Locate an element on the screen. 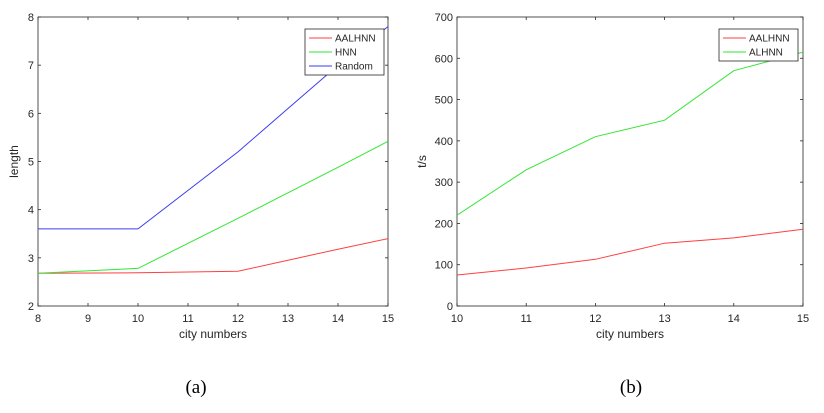 The image size is (824, 413). y-tick-label: 7 is located at coordinates (31, 66).